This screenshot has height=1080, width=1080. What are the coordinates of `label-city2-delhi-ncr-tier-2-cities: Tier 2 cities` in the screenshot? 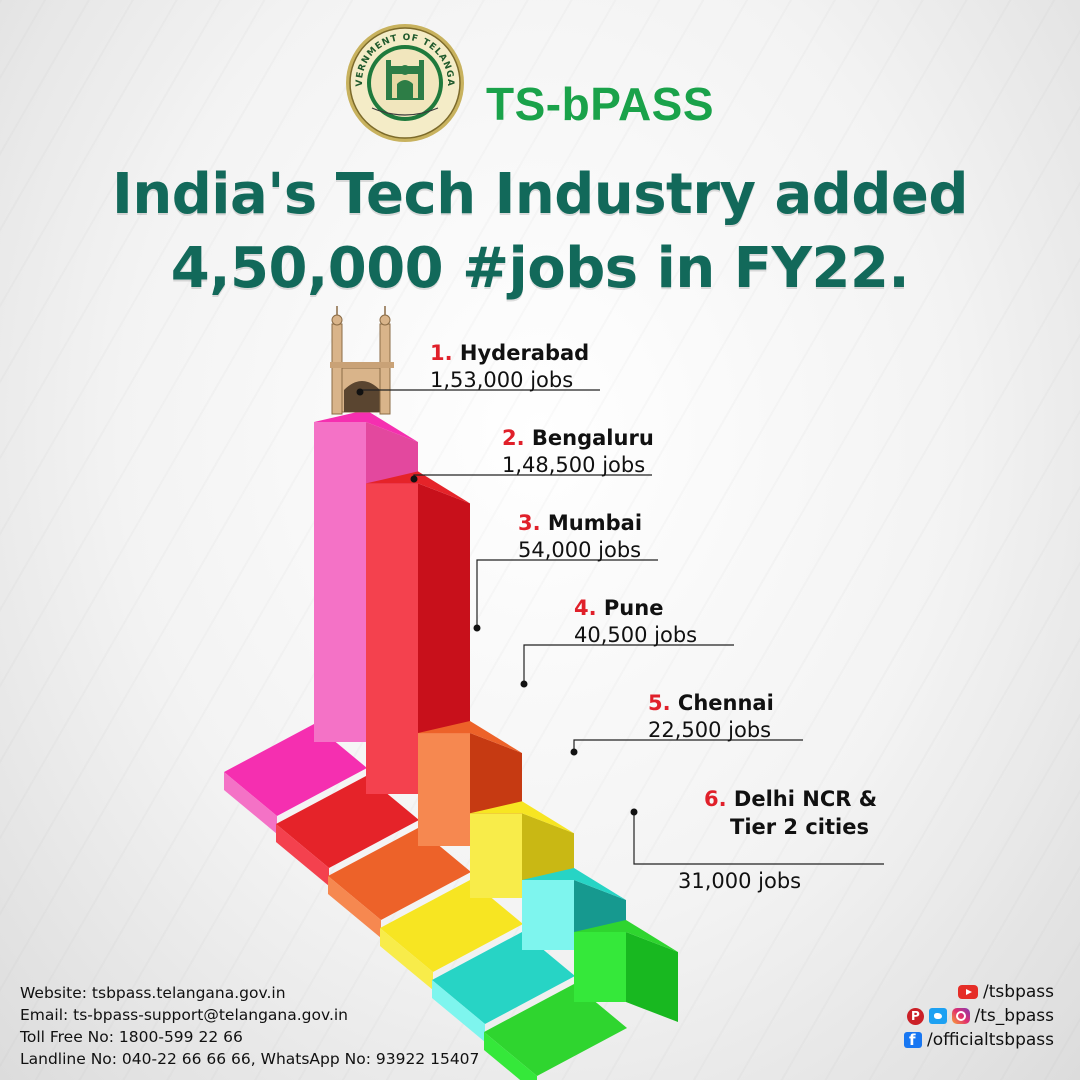 It's located at (799, 827).